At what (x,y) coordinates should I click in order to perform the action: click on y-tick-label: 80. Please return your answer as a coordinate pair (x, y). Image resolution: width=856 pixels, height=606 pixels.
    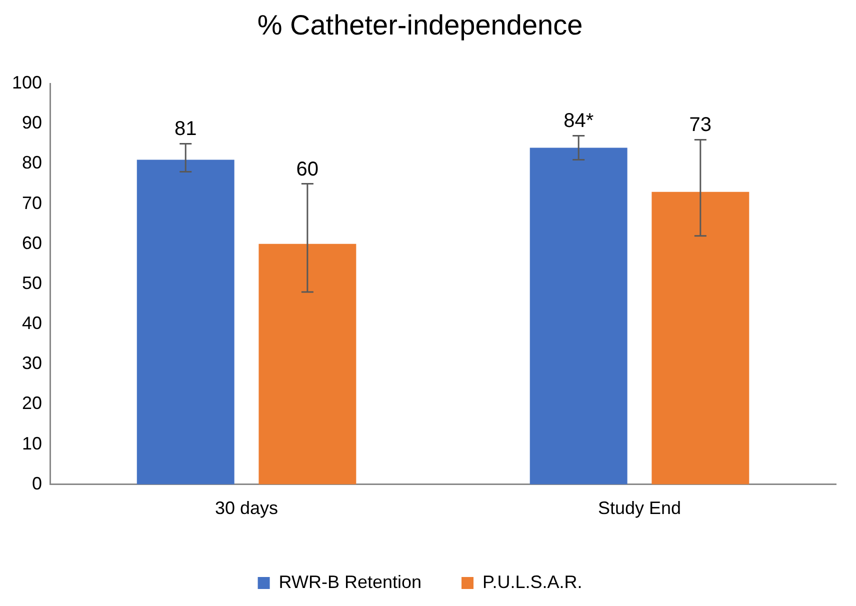
    Looking at the image, I should click on (32, 162).